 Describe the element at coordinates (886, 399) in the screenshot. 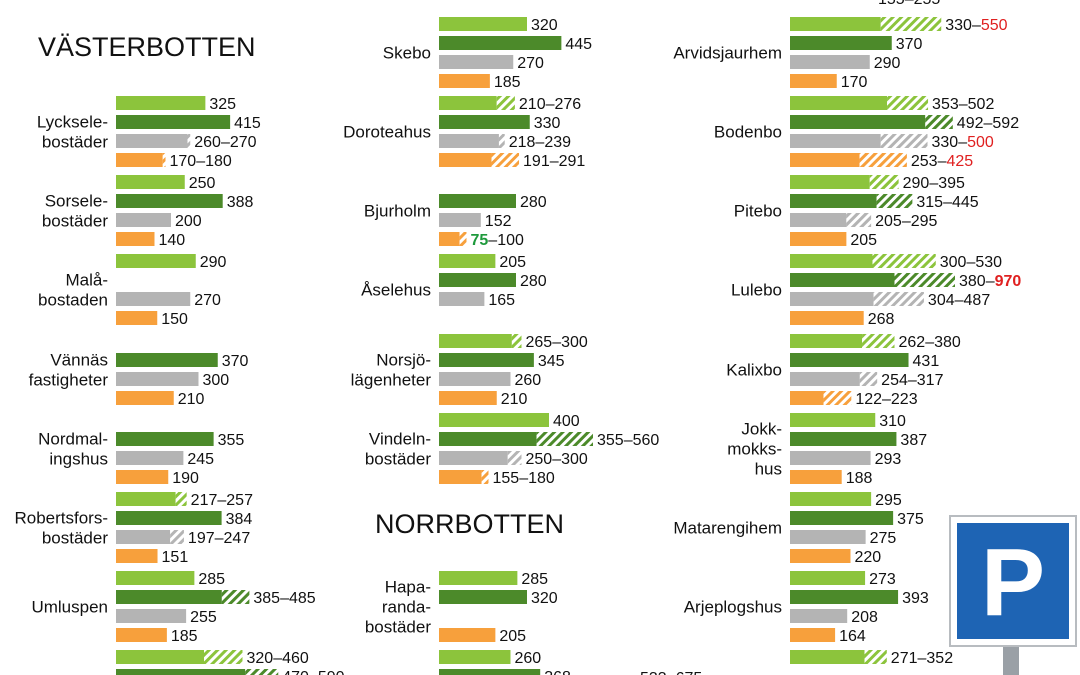

I see `value-label: 122–223` at that location.